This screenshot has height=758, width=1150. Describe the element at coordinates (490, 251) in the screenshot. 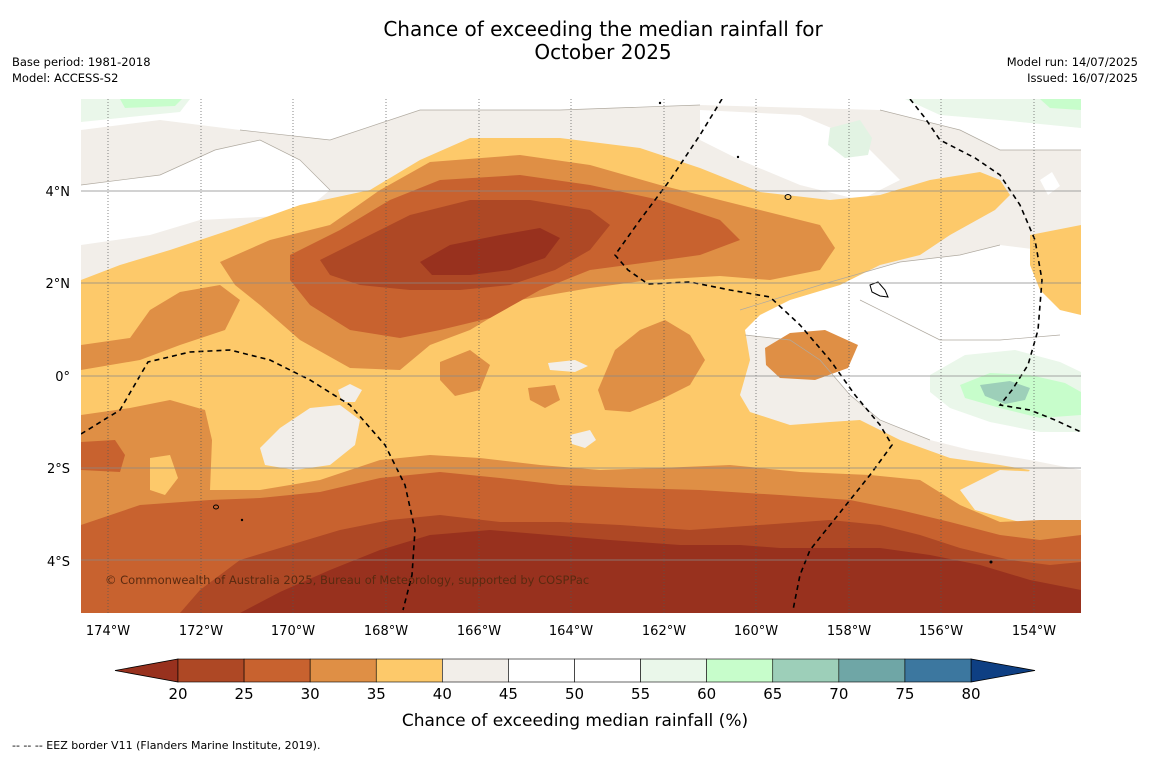

I see `band-below-20-central` at that location.